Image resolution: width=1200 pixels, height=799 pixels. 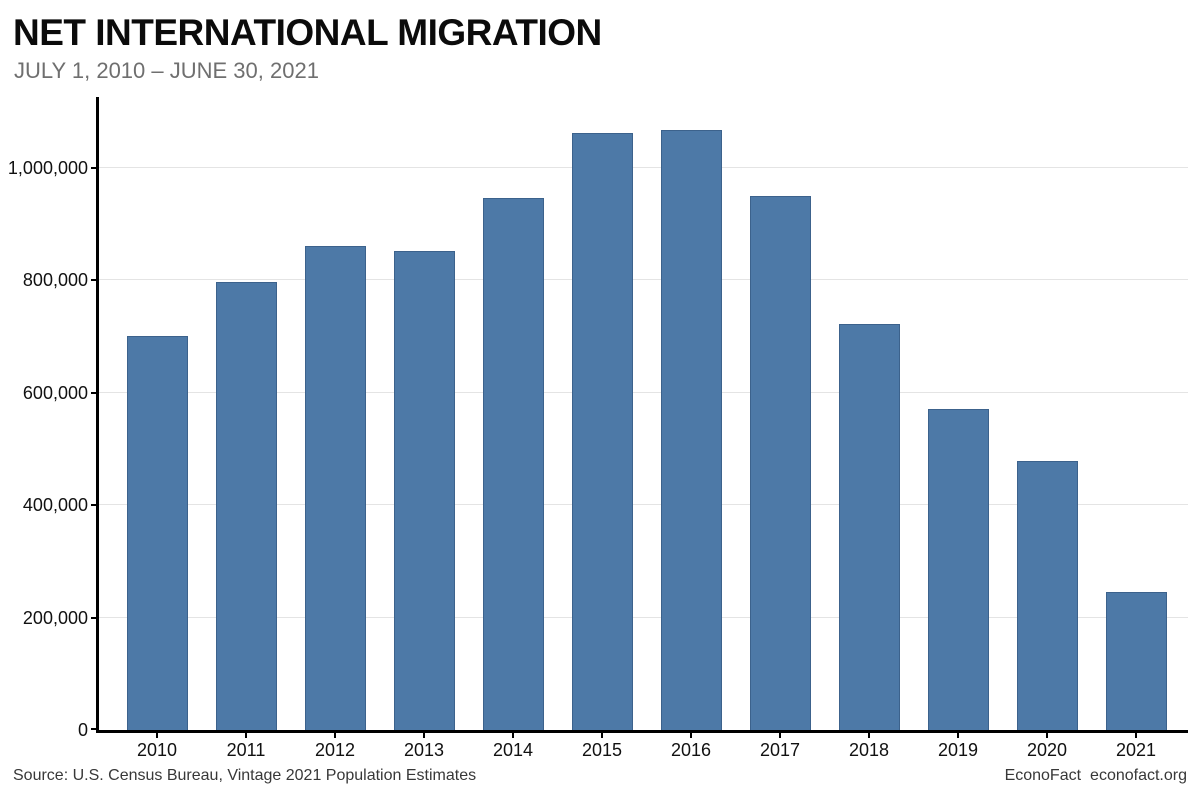 I want to click on x-tick-2018, so click(x=869, y=735).